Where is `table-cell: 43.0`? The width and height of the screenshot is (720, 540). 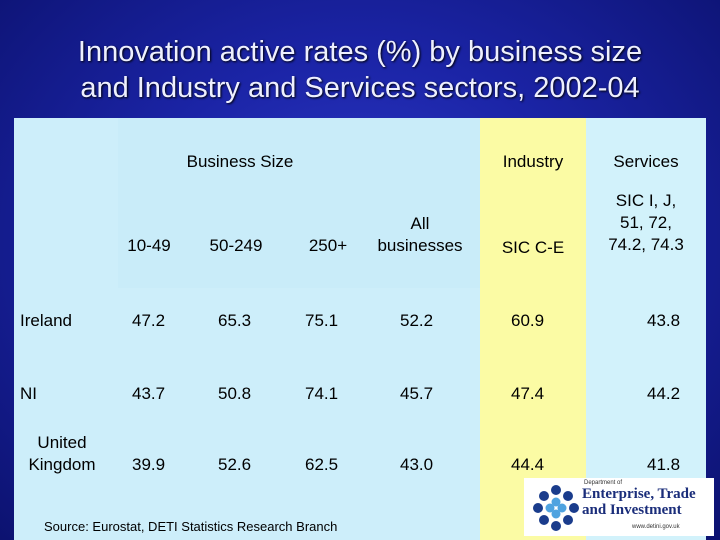
table-cell: 43.0 is located at coordinates (417, 464).